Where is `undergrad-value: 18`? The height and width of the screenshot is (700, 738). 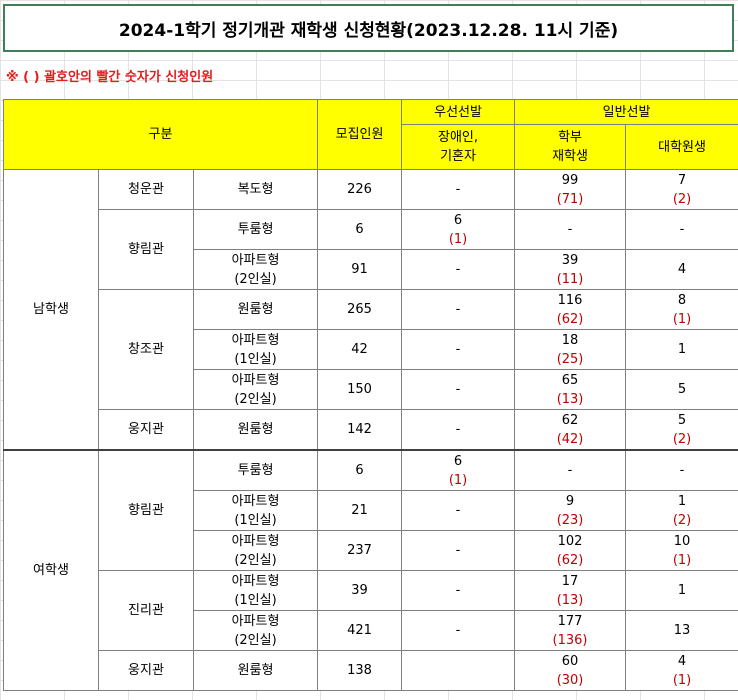
undergrad-value: 18 is located at coordinates (570, 340).